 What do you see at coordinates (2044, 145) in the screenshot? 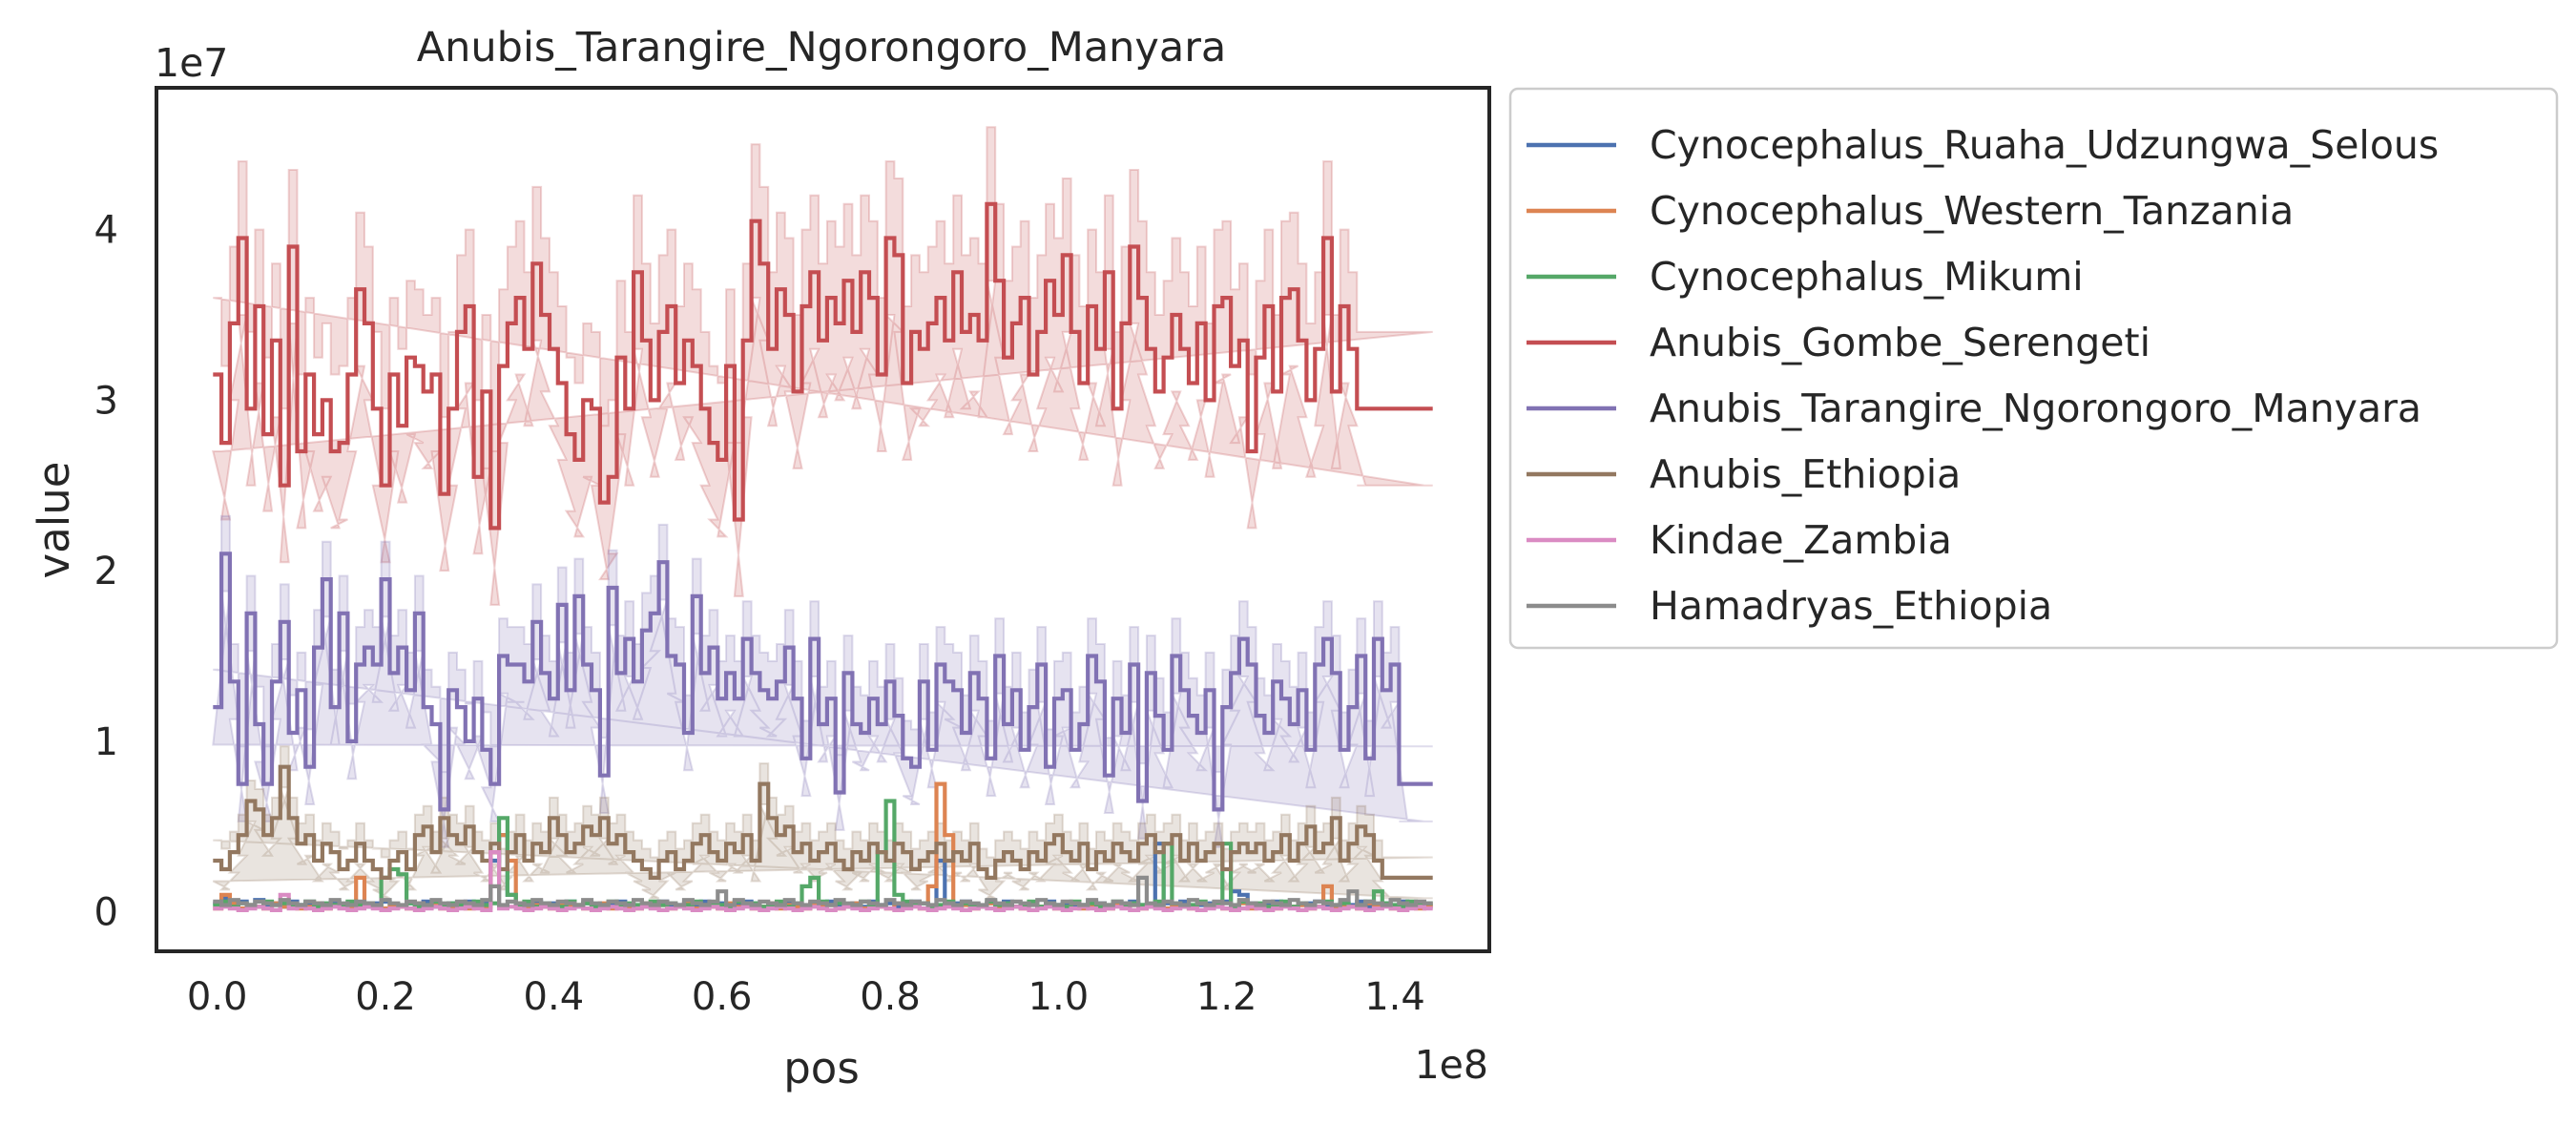
I see `legend-label: Cynocephalus_Ruaha_Udzungwa_Selous` at bounding box center [2044, 145].